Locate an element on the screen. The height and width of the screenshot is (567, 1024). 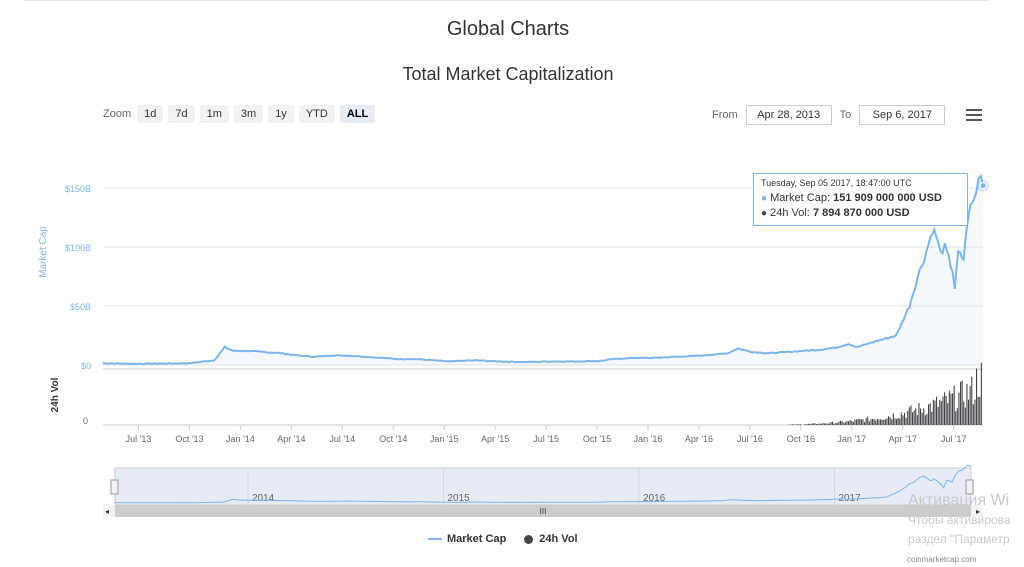
scroll-right-arrow-icon: ▸ is located at coordinates (978, 511).